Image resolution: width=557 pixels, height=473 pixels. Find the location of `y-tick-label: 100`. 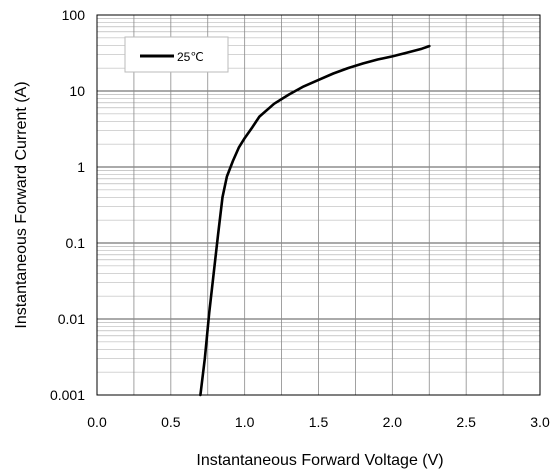

y-tick-label: 100 is located at coordinates (74, 15).